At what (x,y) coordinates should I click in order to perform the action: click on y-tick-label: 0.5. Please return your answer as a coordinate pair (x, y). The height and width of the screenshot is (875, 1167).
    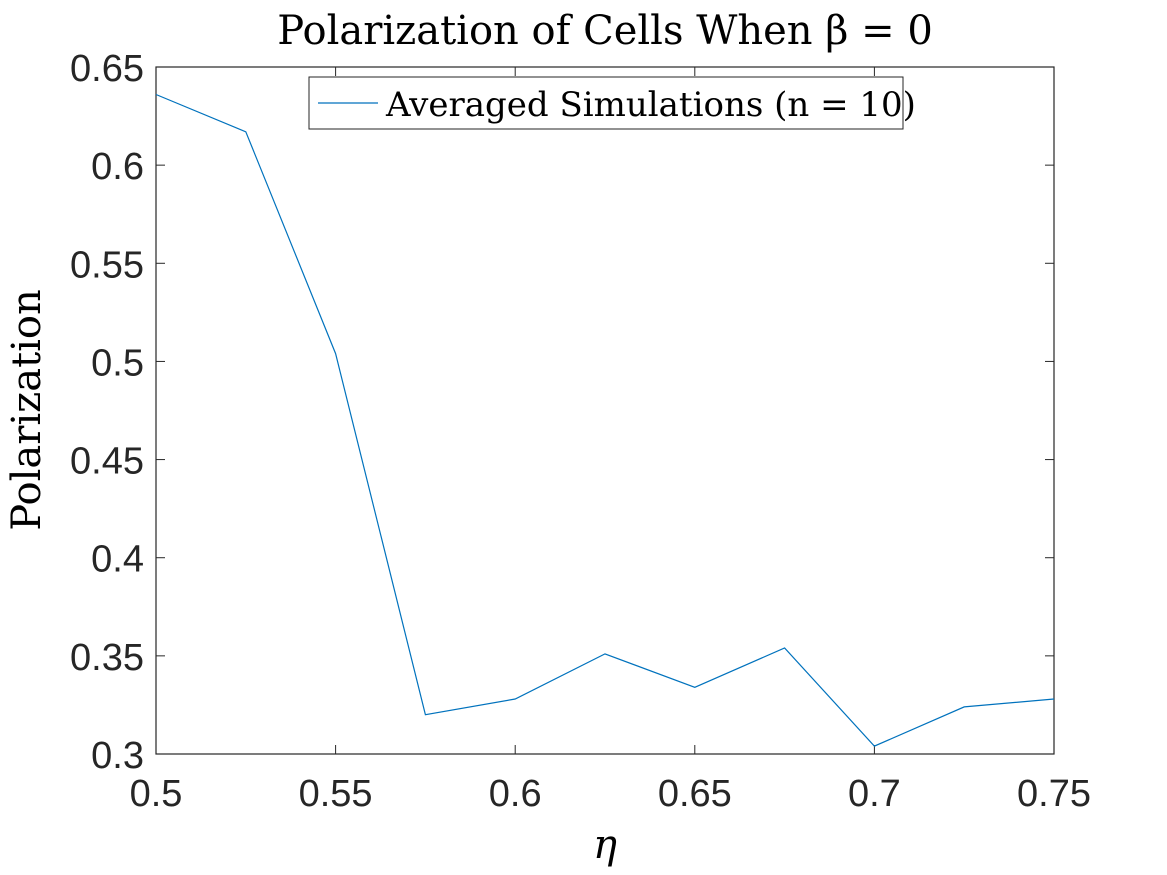
    Looking at the image, I should click on (117, 363).